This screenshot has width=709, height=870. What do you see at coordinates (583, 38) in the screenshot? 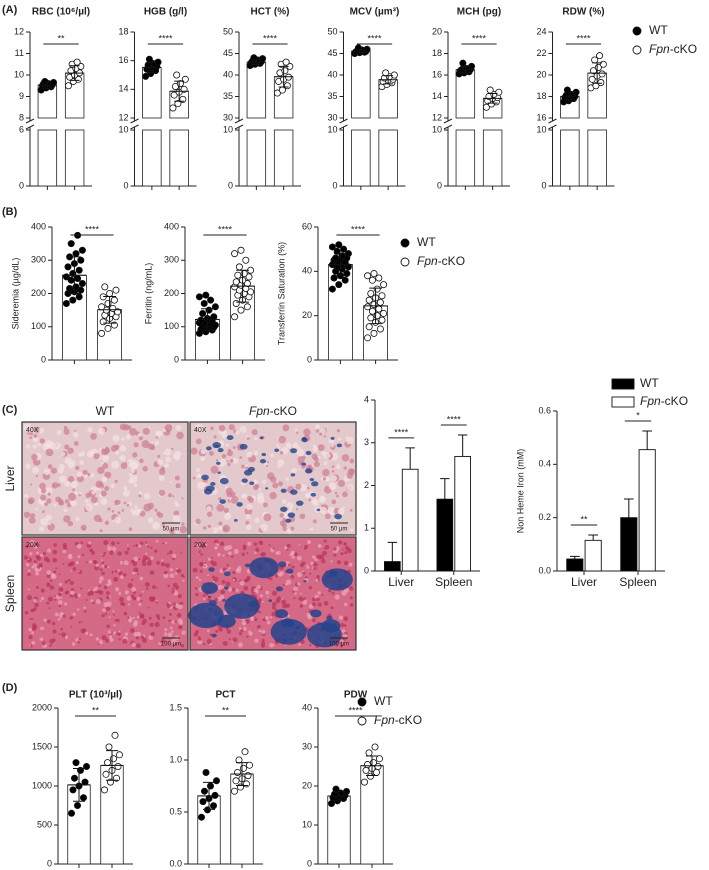
I see `significance-label: ****` at bounding box center [583, 38].